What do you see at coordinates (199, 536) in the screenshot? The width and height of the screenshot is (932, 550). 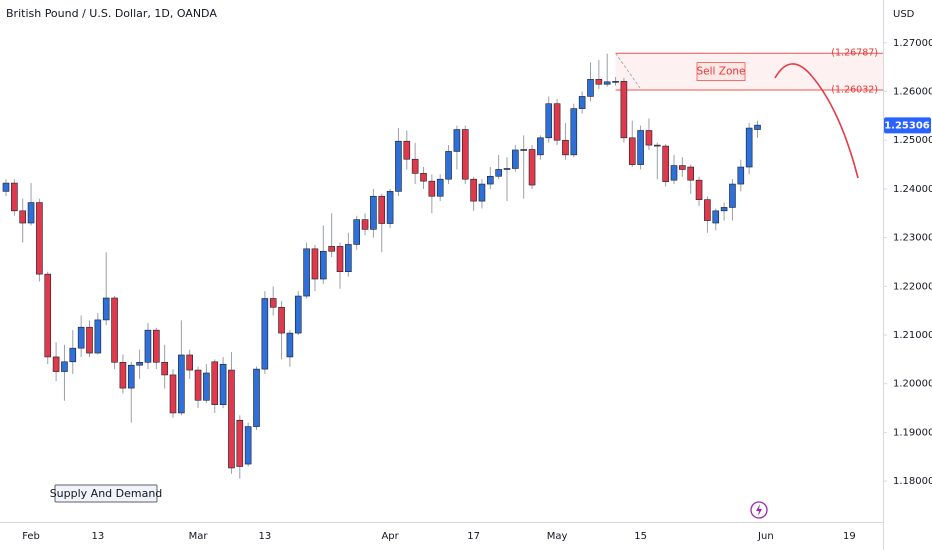 I see `x-tick-label: Mar` at bounding box center [199, 536].